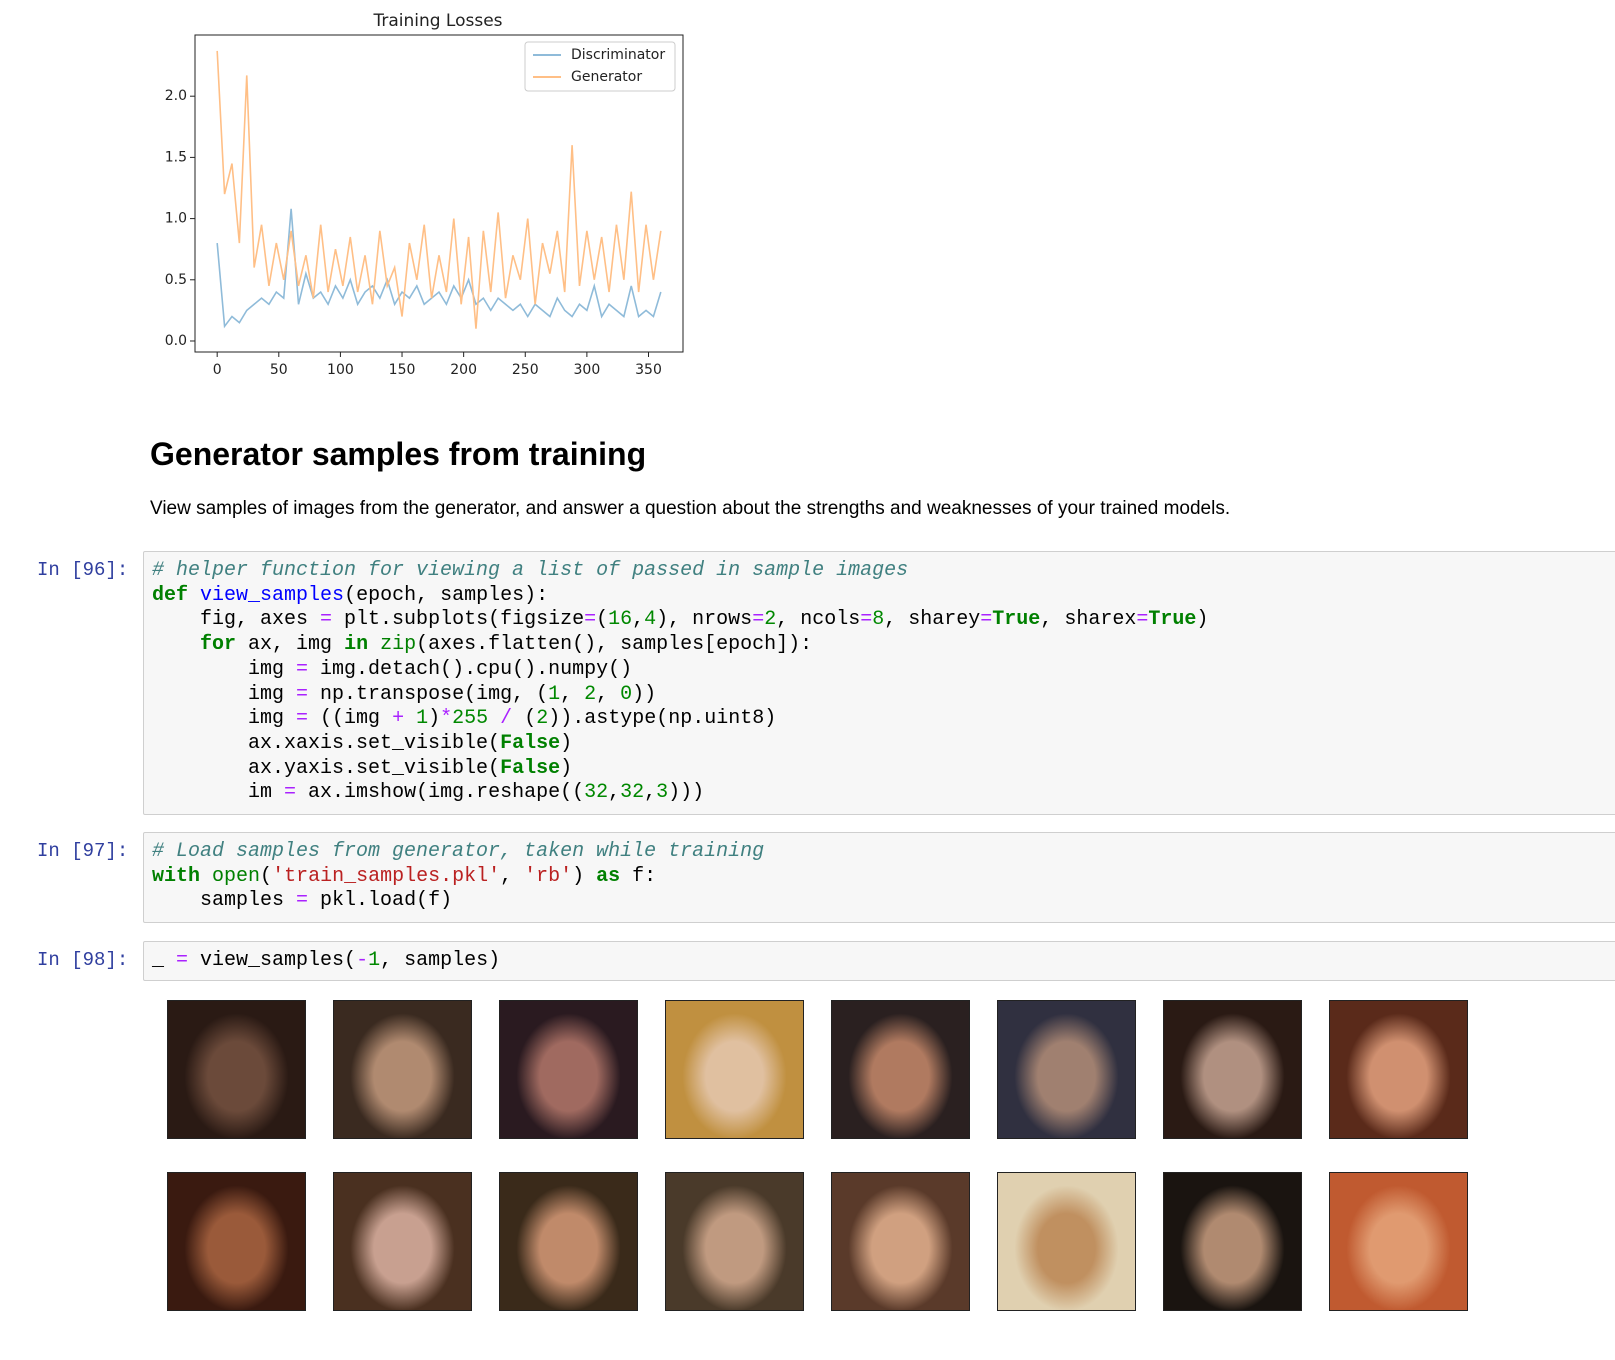 The width and height of the screenshot is (1615, 1360). Describe the element at coordinates (463, 370) in the screenshot. I see `x-tick-label: 200` at that location.